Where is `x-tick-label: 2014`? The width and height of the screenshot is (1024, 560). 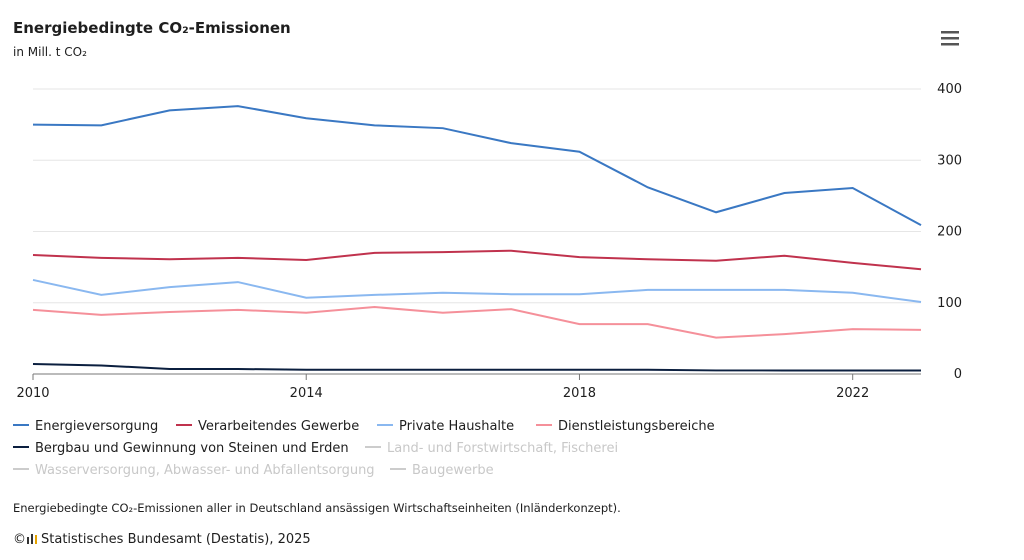 x-tick-label: 2014 is located at coordinates (306, 393).